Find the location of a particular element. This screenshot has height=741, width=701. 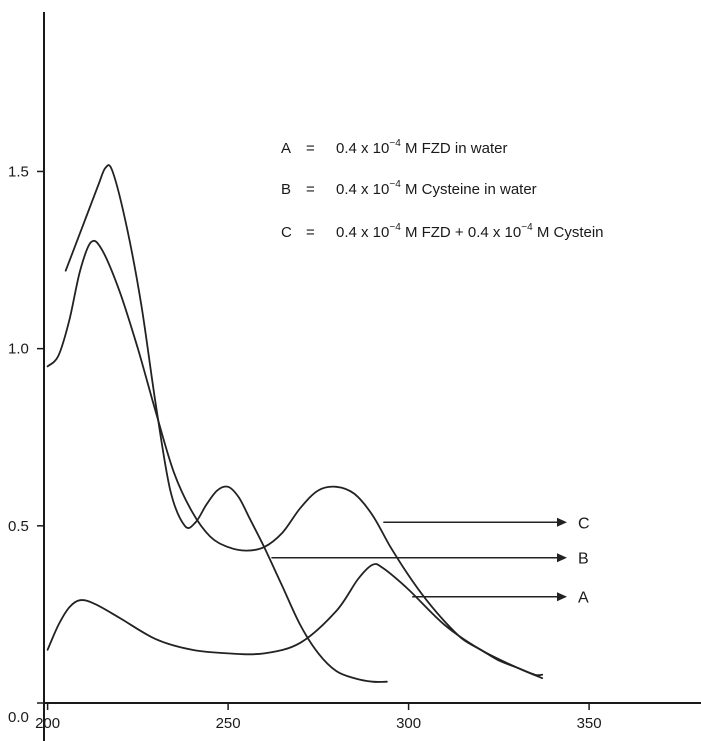

legend-key: C is located at coordinates (286, 232).